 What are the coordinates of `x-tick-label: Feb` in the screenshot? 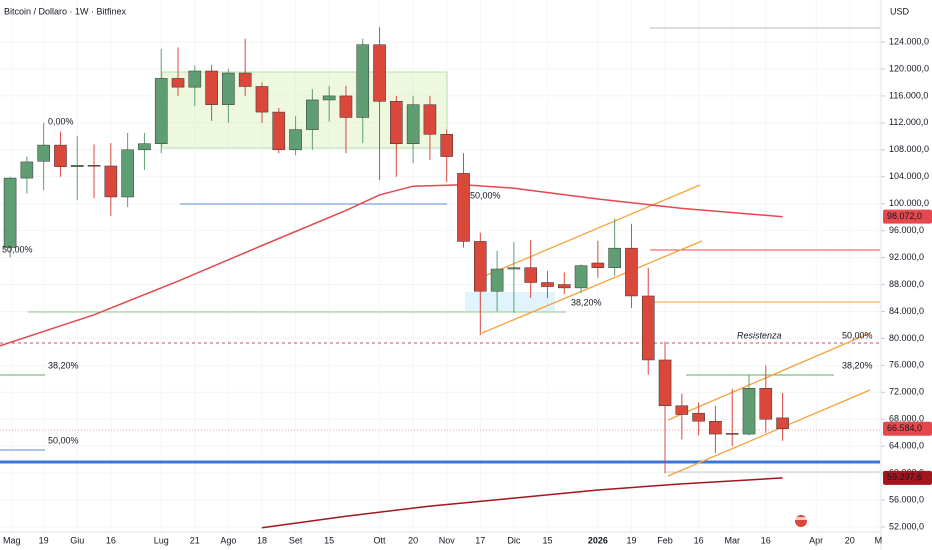 It's located at (665, 540).